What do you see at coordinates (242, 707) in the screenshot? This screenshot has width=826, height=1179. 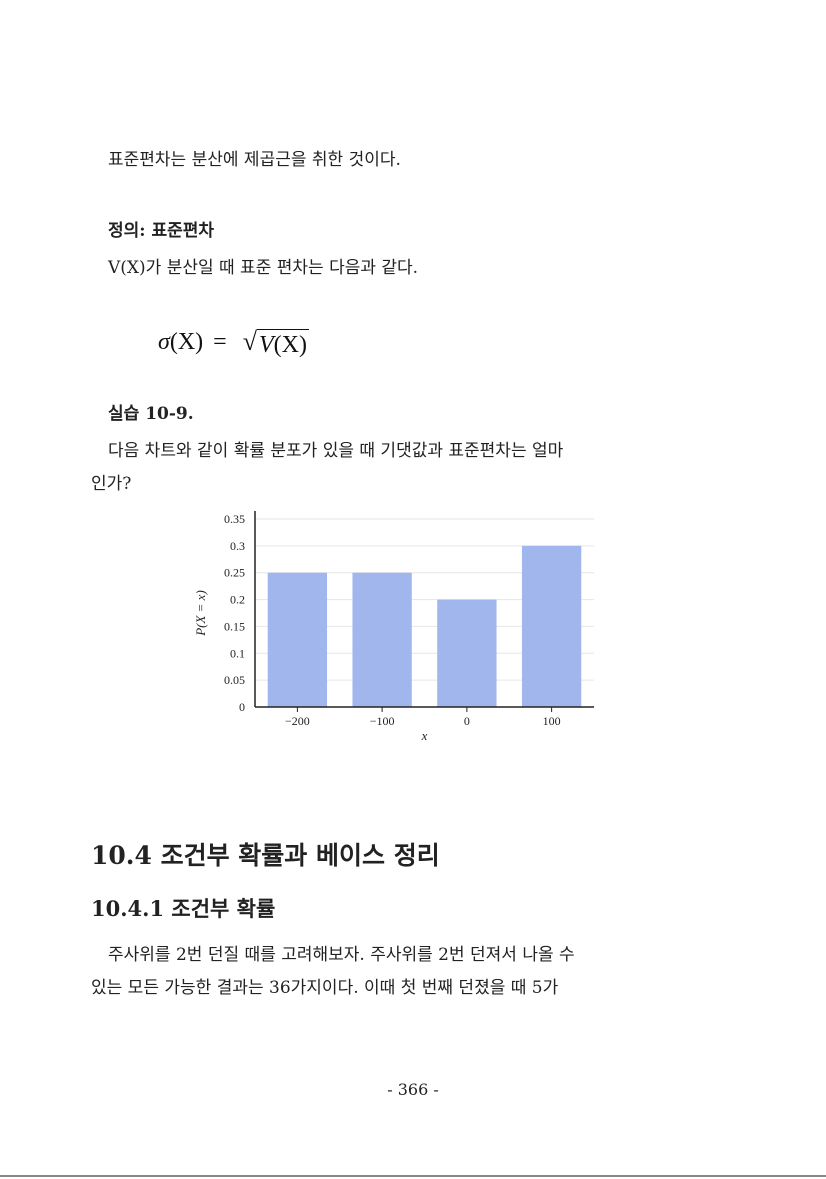 I see `y-tick-label: 0` at bounding box center [242, 707].